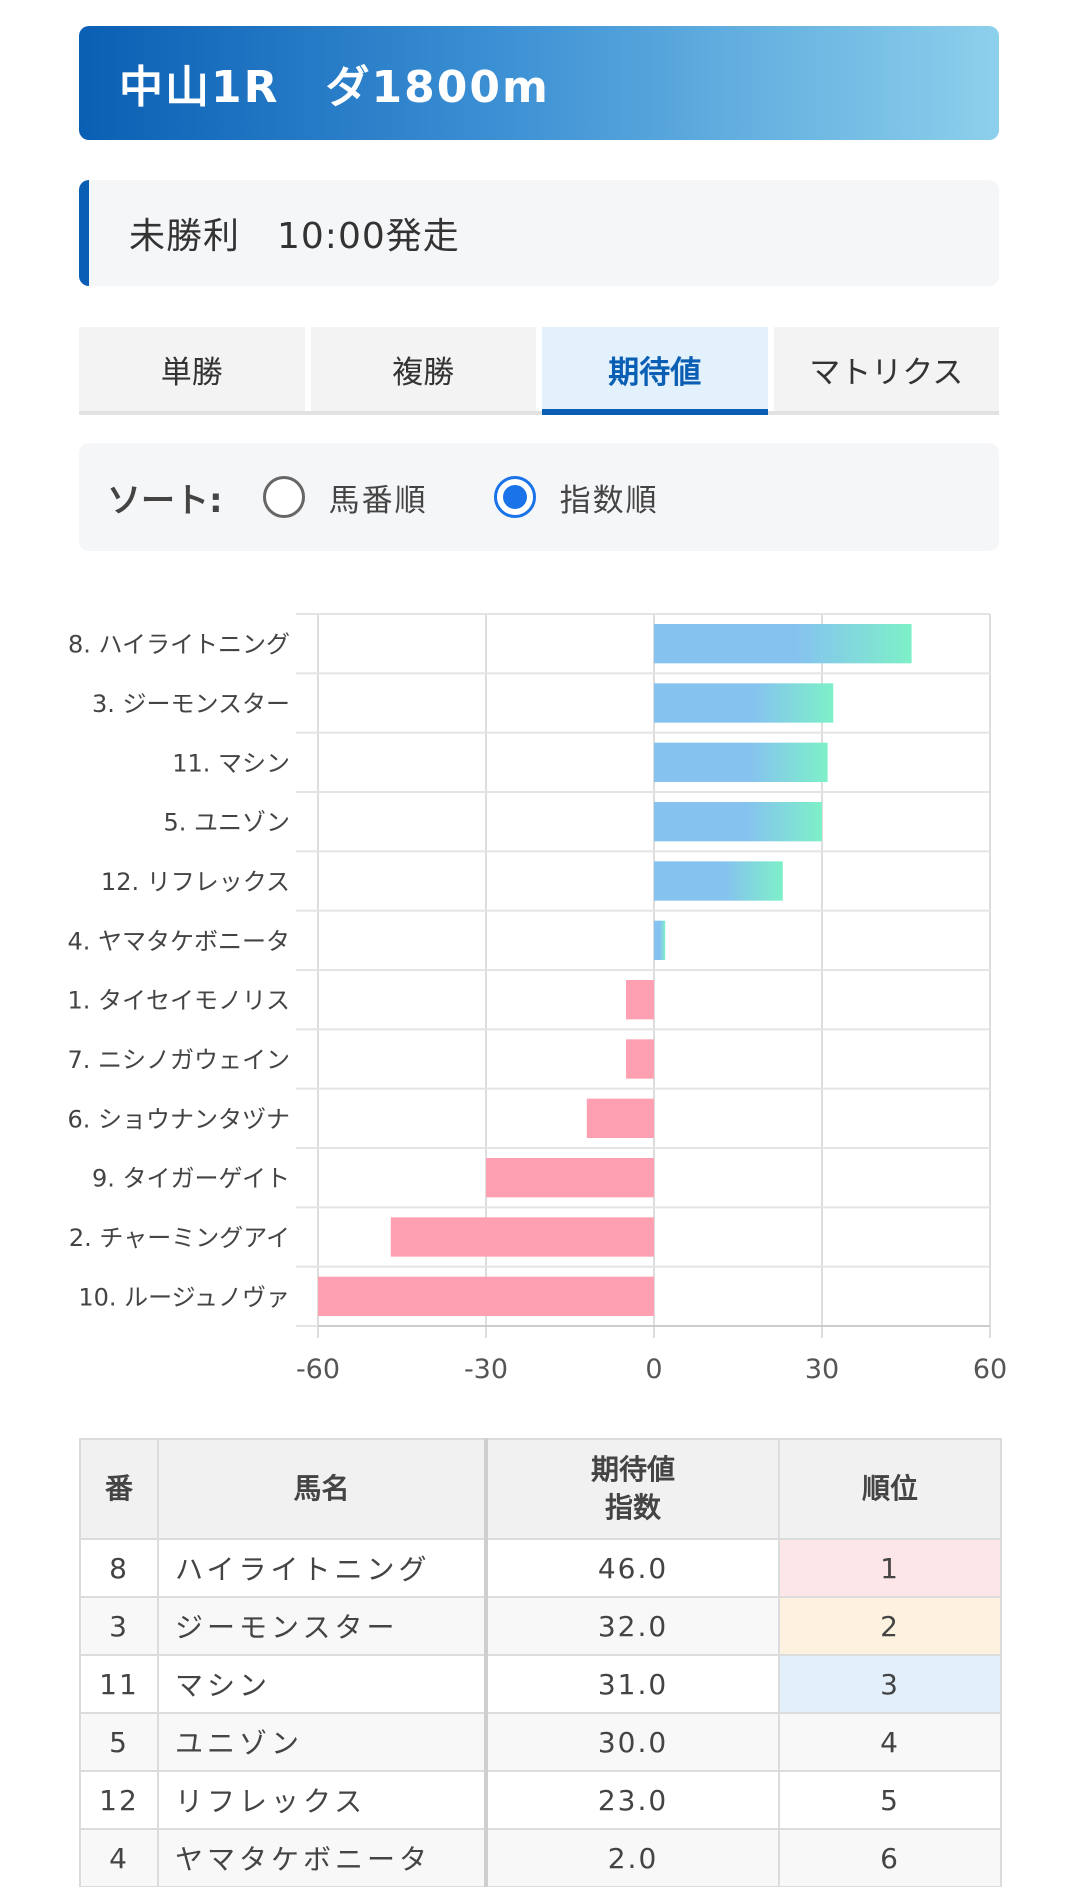 This screenshot has width=1080, height=1887. Describe the element at coordinates (119, 1857) in the screenshot. I see `cell-num: 4` at that location.